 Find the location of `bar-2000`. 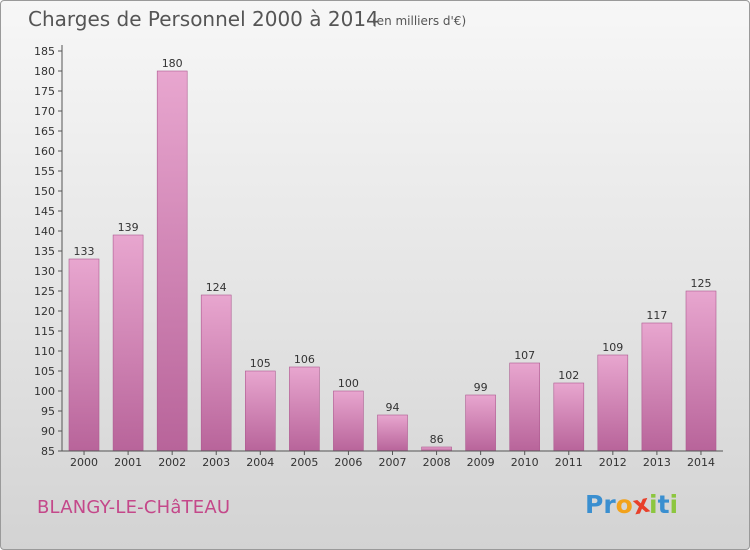

bar-2000 is located at coordinates (84, 355).